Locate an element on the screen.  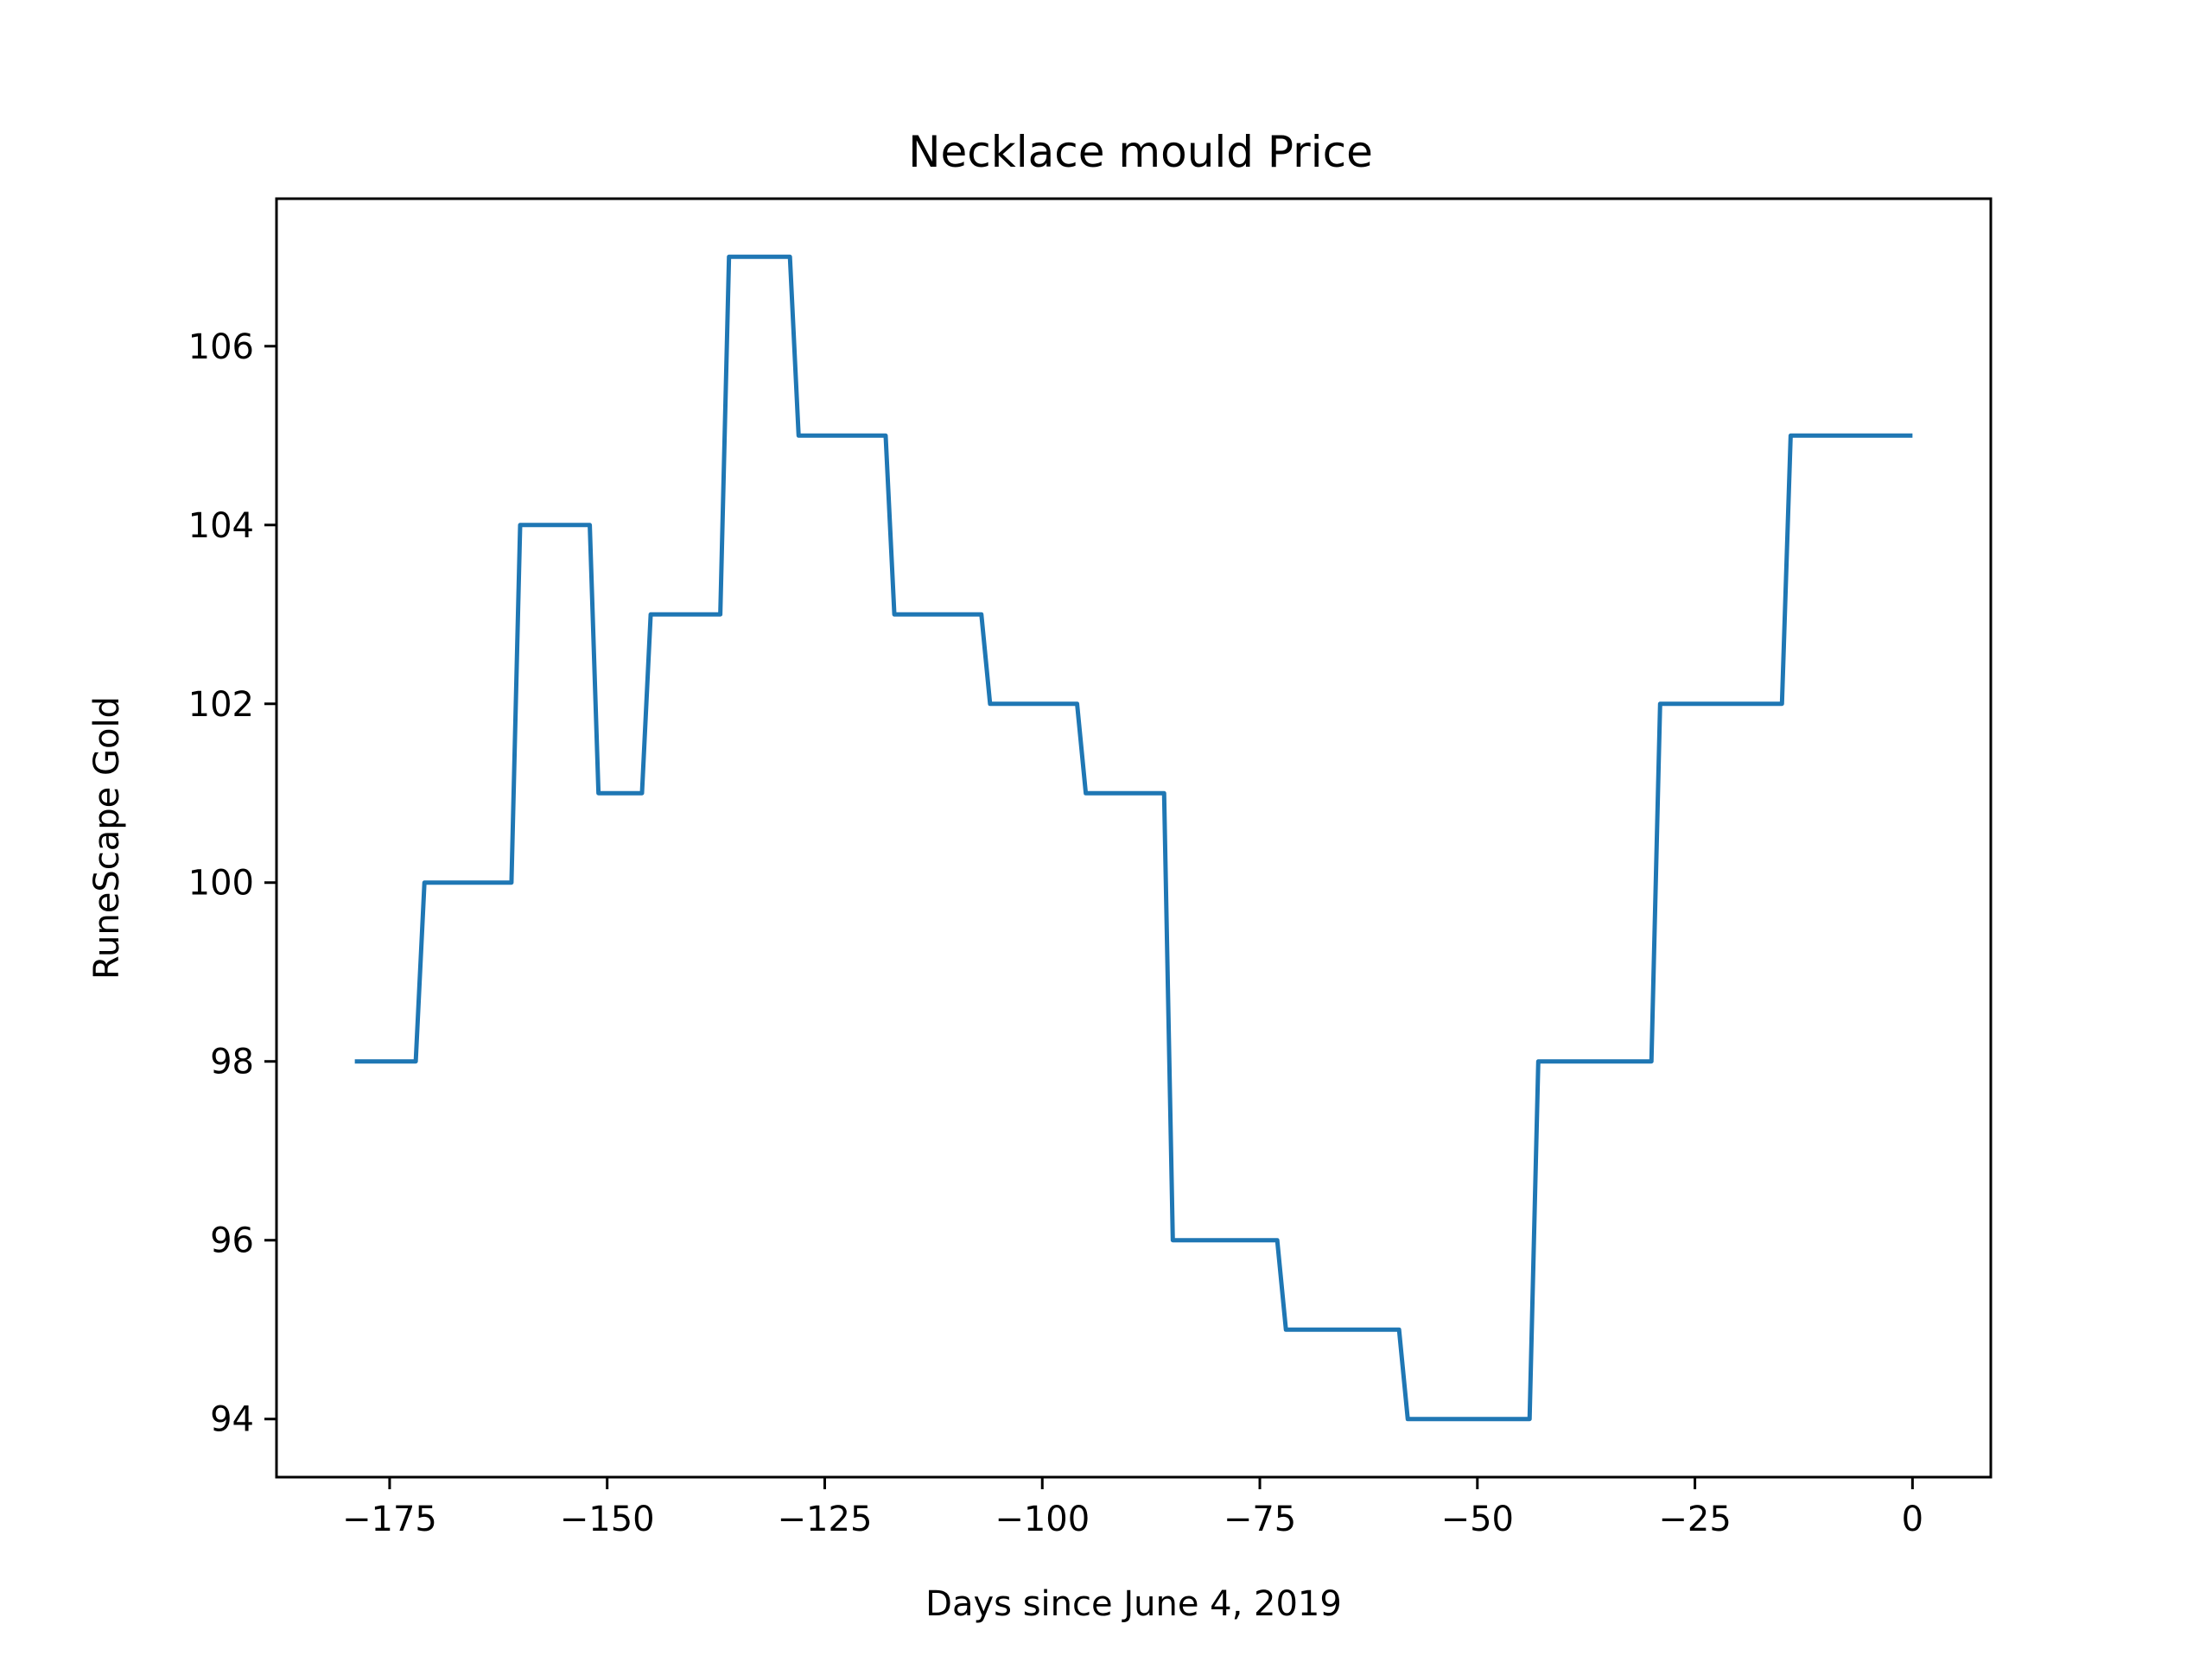
x-tick-label: −25 is located at coordinates (1694, 1519).